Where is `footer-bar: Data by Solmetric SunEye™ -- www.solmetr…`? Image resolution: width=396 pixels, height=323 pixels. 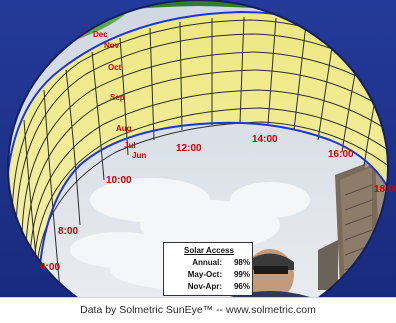
footer-bar: Data by Solmetric SunEye™ -- www.solmetr… is located at coordinates (198, 310).